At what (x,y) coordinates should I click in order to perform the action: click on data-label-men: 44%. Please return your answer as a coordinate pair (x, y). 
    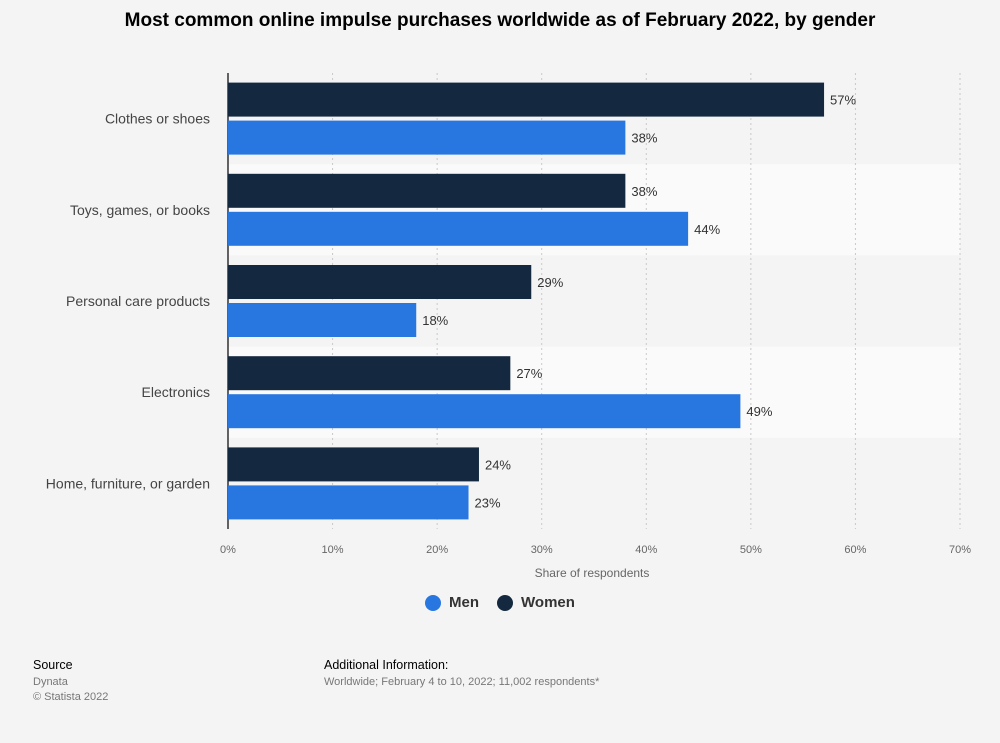
    Looking at the image, I should click on (707, 229).